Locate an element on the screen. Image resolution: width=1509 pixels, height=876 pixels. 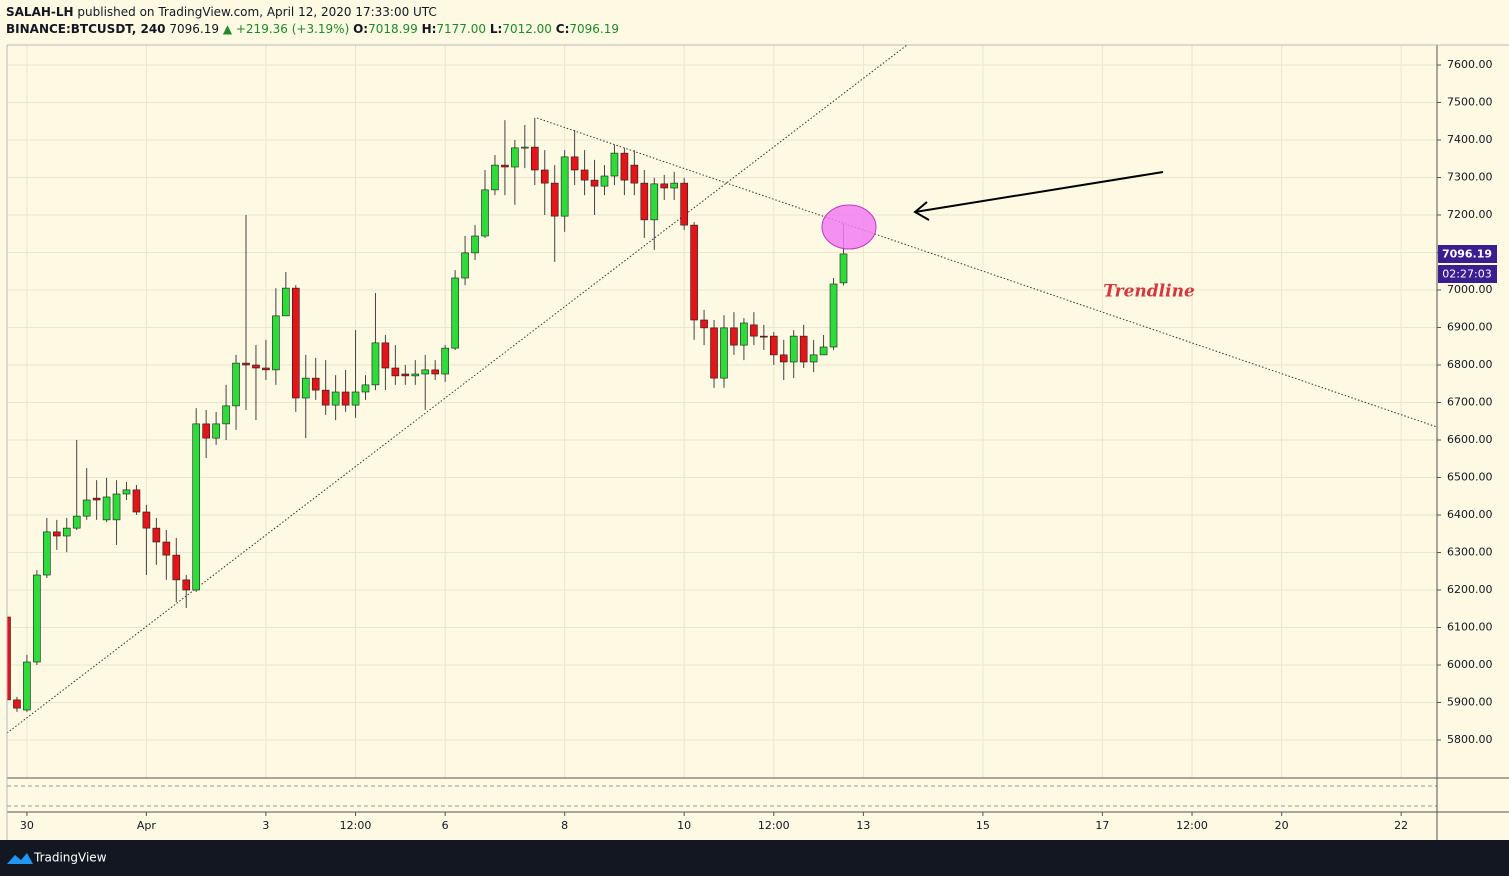
x-tick-label: 30 is located at coordinates (27, 825).